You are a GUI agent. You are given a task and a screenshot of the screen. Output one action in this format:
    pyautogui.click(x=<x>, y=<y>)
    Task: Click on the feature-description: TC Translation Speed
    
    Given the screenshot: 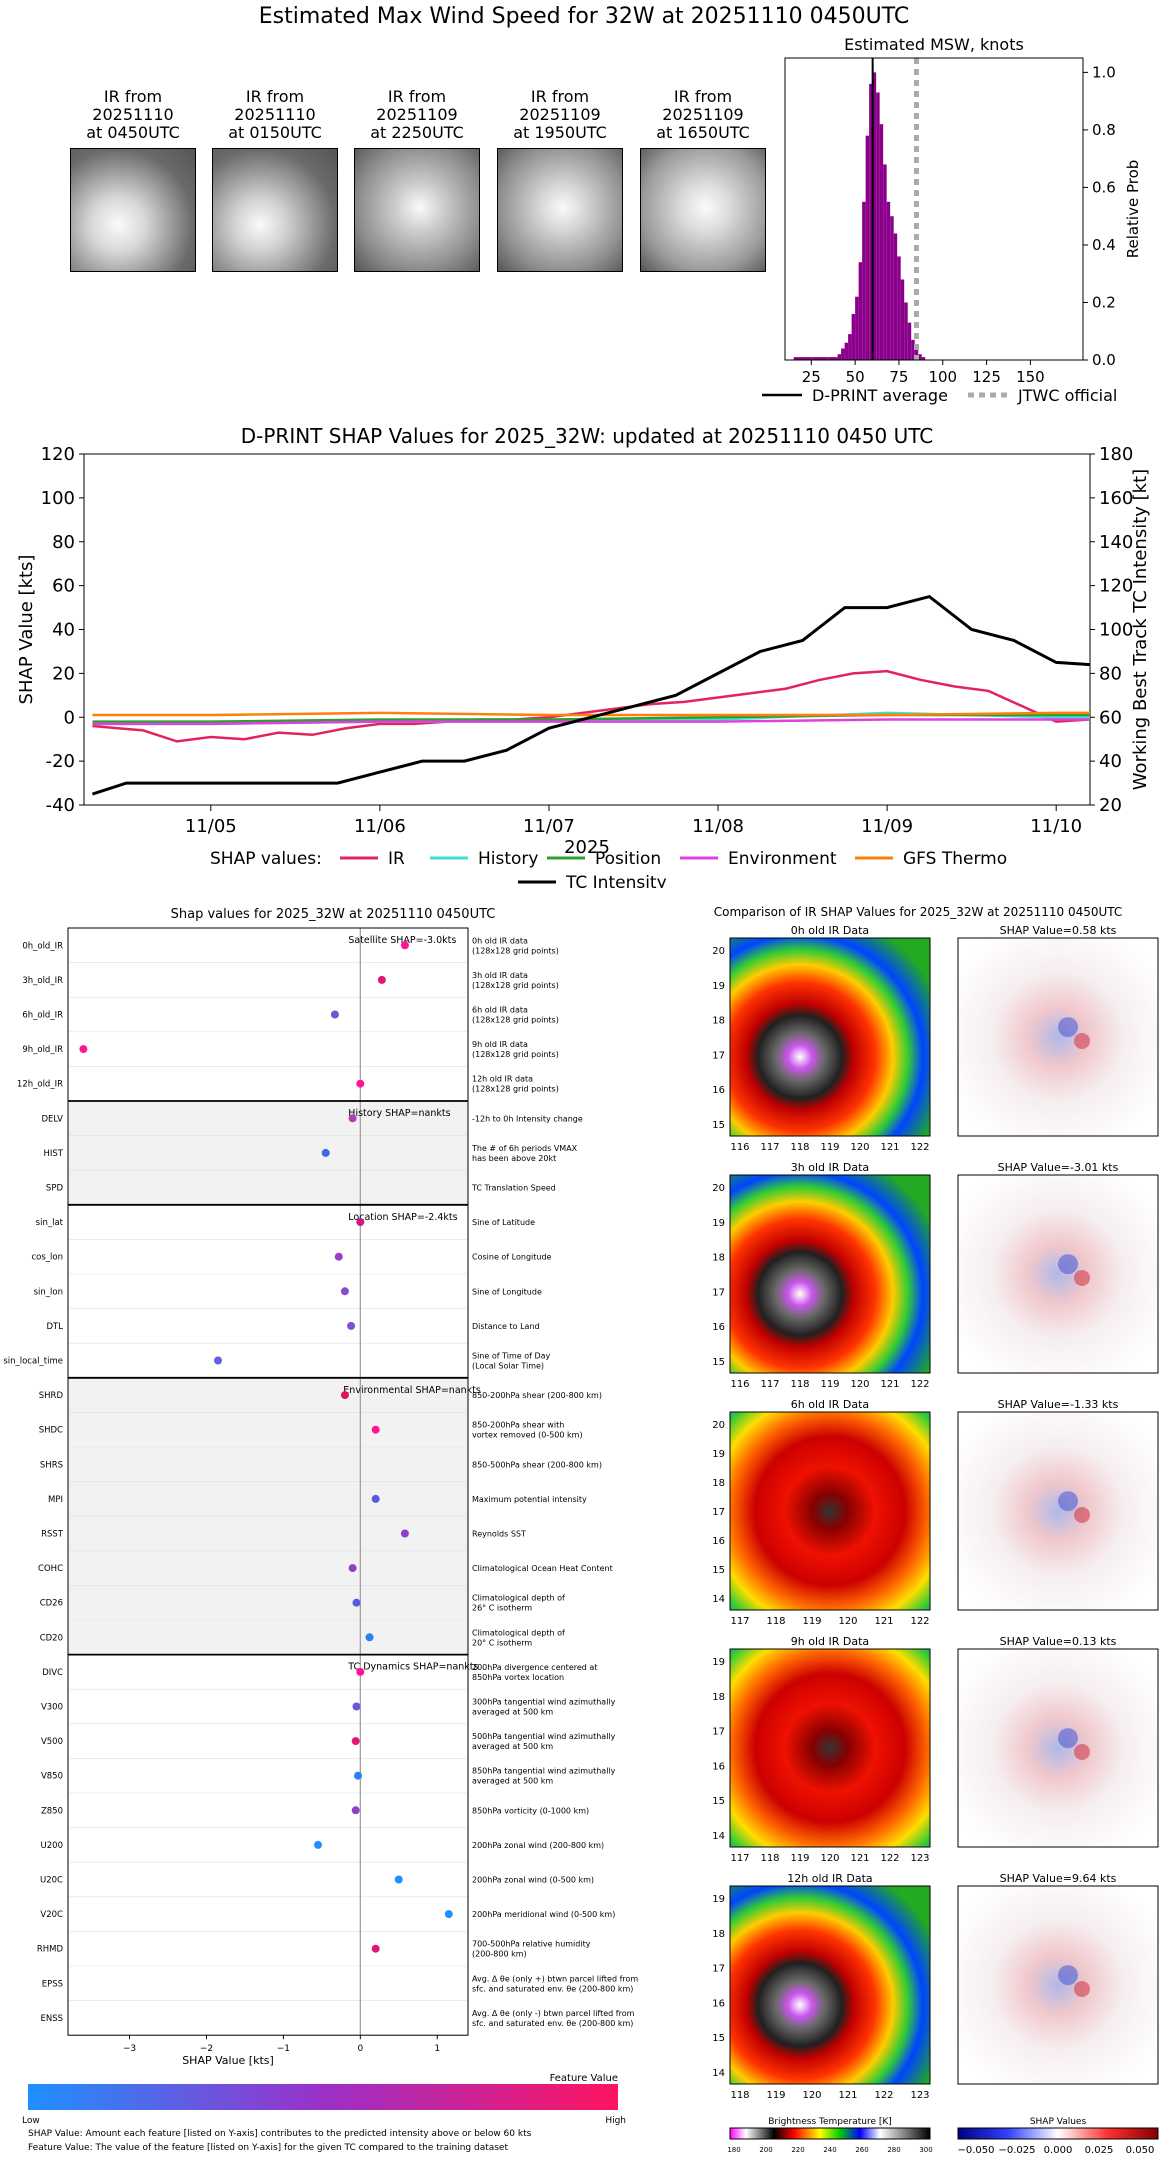 What is the action you would take?
    pyautogui.click(x=513, y=1188)
    